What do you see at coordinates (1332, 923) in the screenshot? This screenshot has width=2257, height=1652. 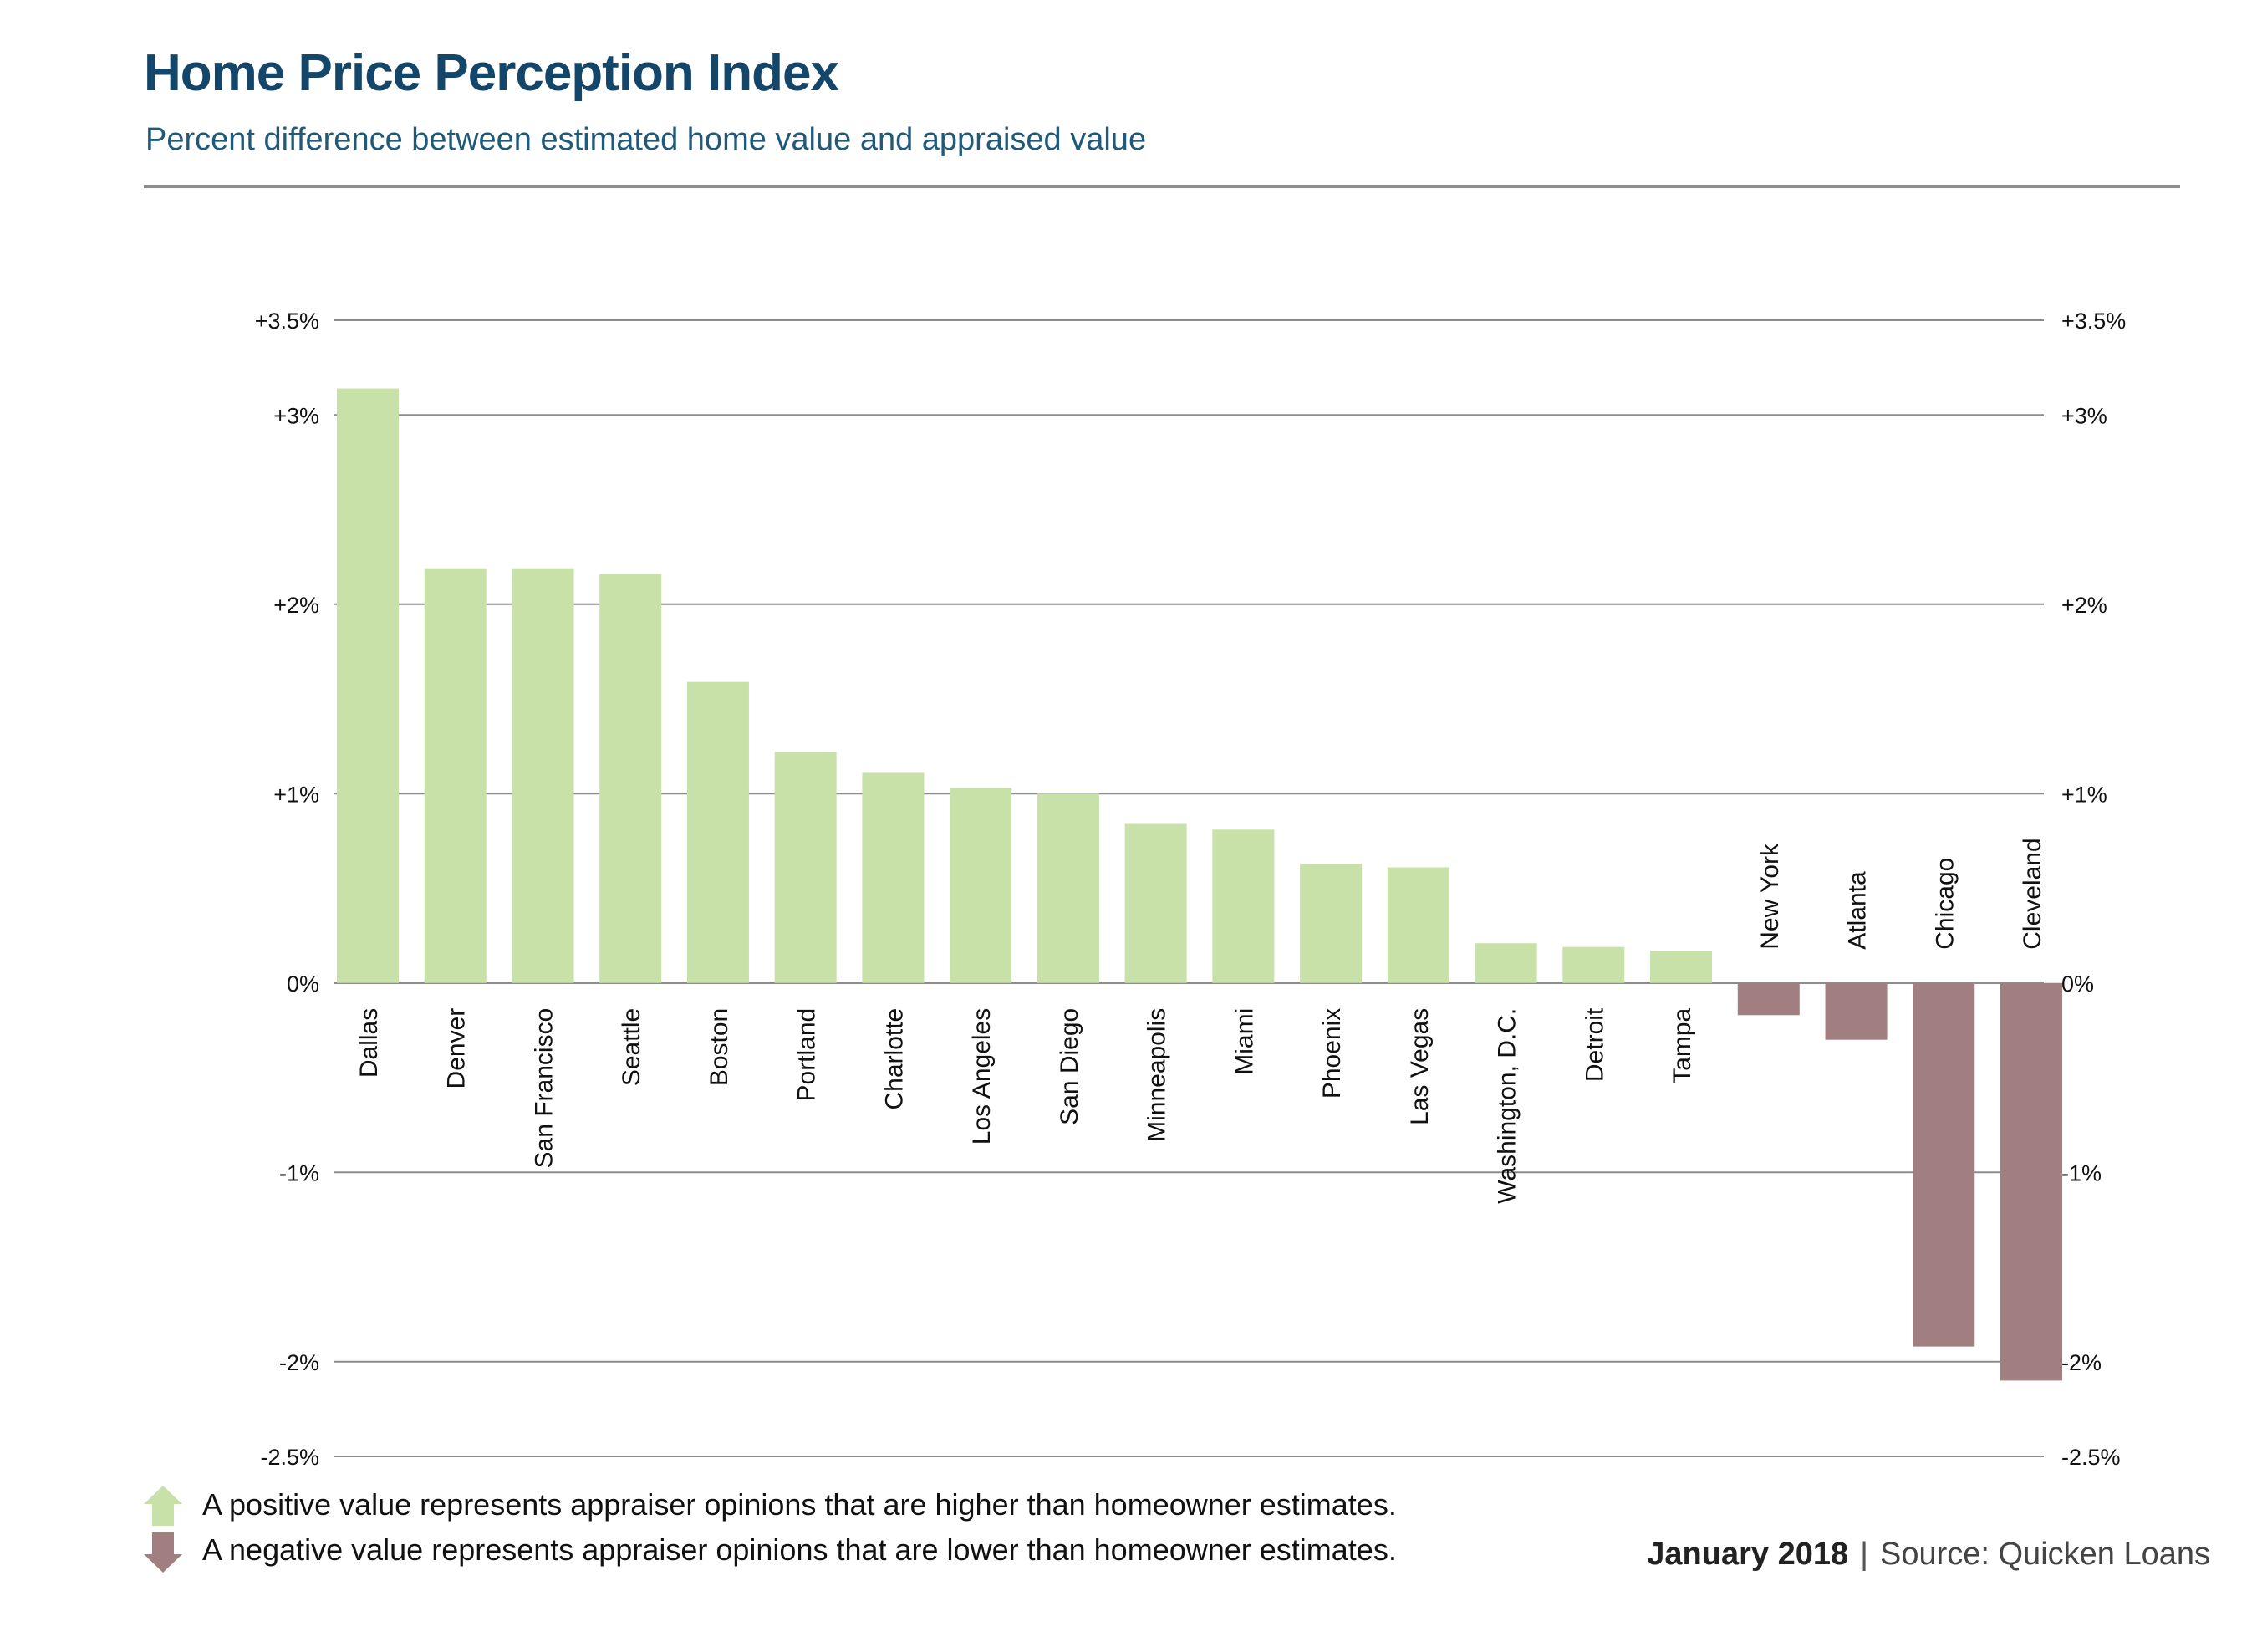 I see `bar-phoenix` at bounding box center [1332, 923].